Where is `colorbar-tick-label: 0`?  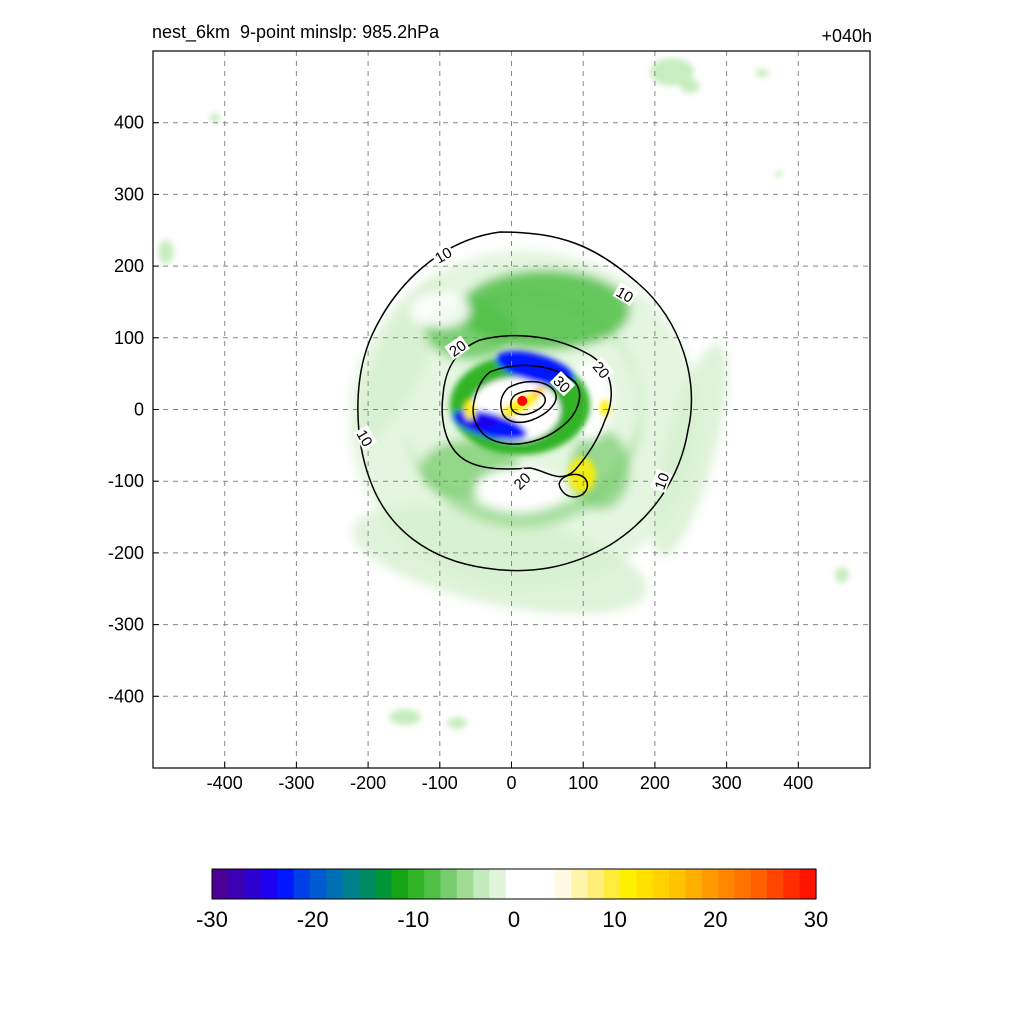 colorbar-tick-label: 0 is located at coordinates (514, 919).